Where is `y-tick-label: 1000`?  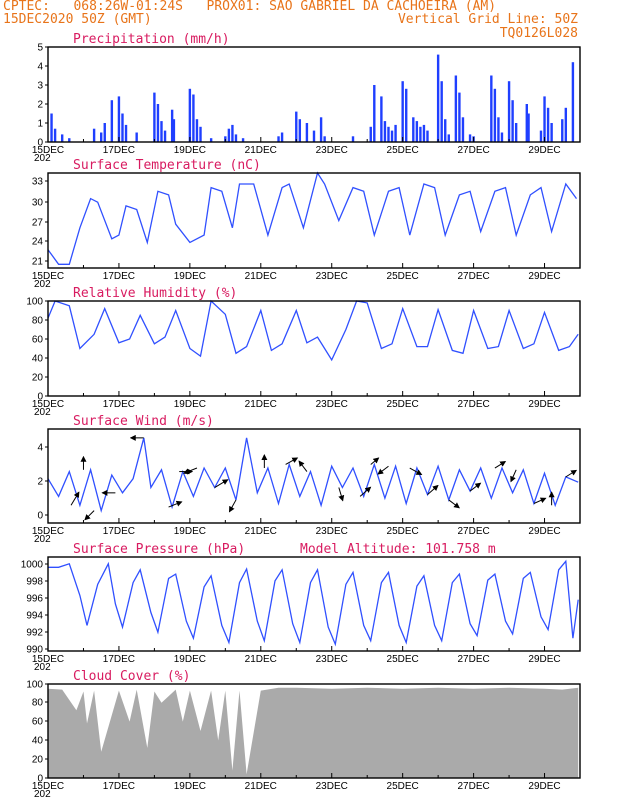
y-tick-label: 1000 is located at coordinates (32, 565).